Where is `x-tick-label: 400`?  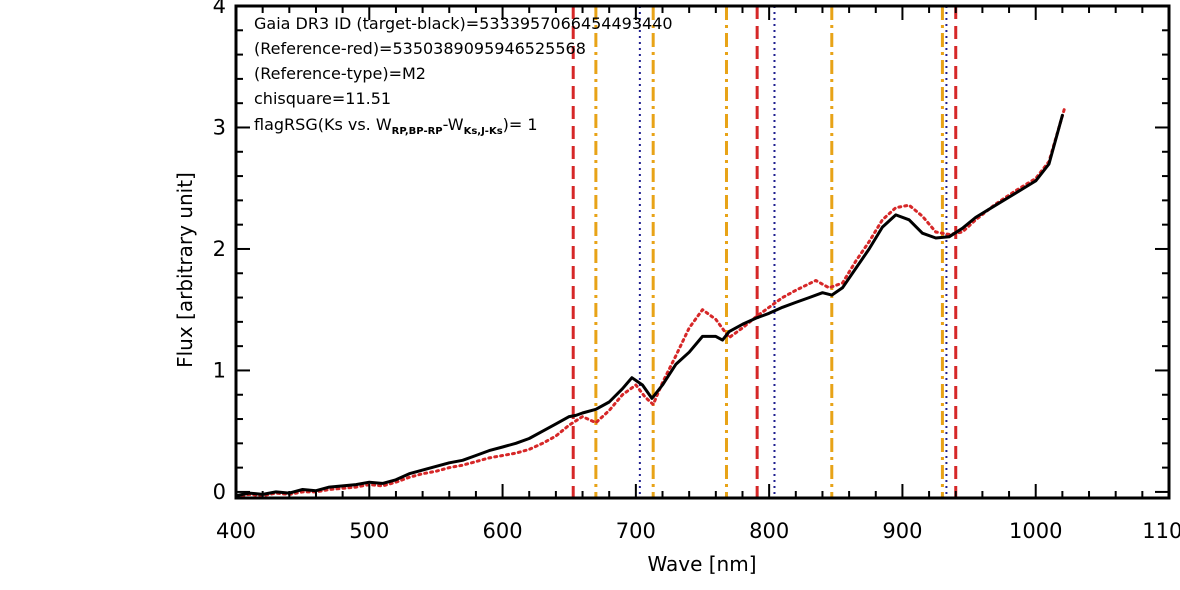
x-tick-label: 400 is located at coordinates (236, 531).